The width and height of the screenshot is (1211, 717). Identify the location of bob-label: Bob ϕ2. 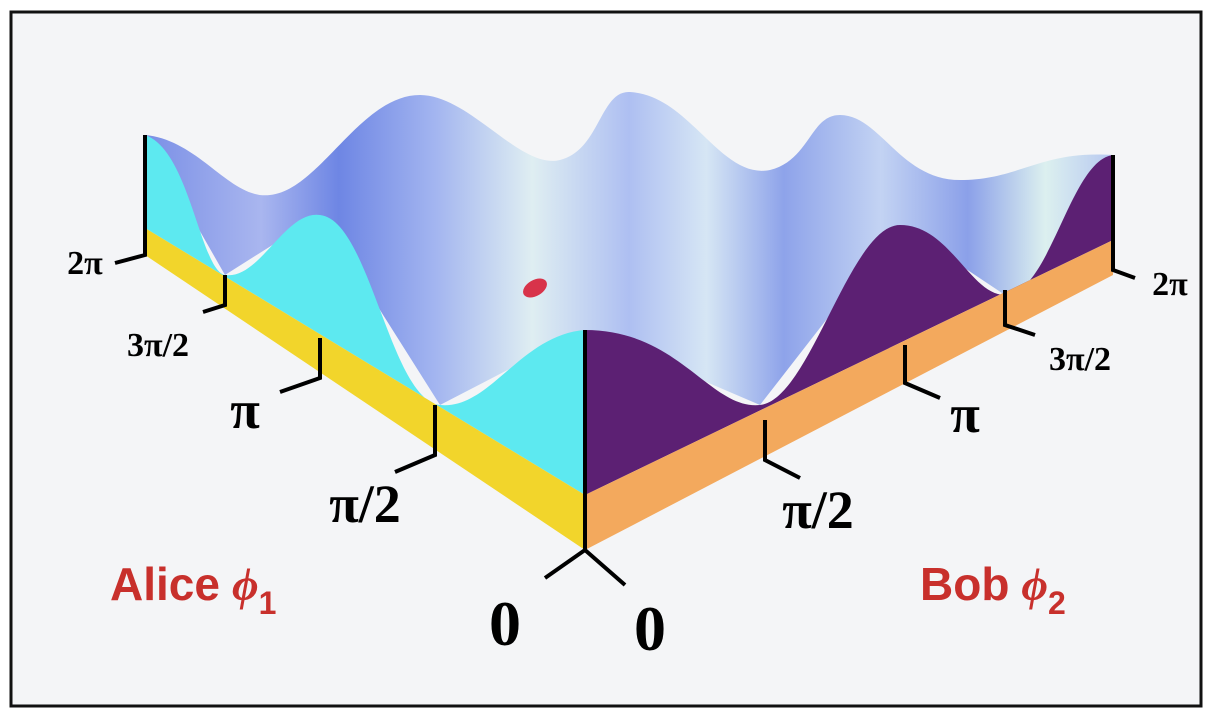
(993, 589).